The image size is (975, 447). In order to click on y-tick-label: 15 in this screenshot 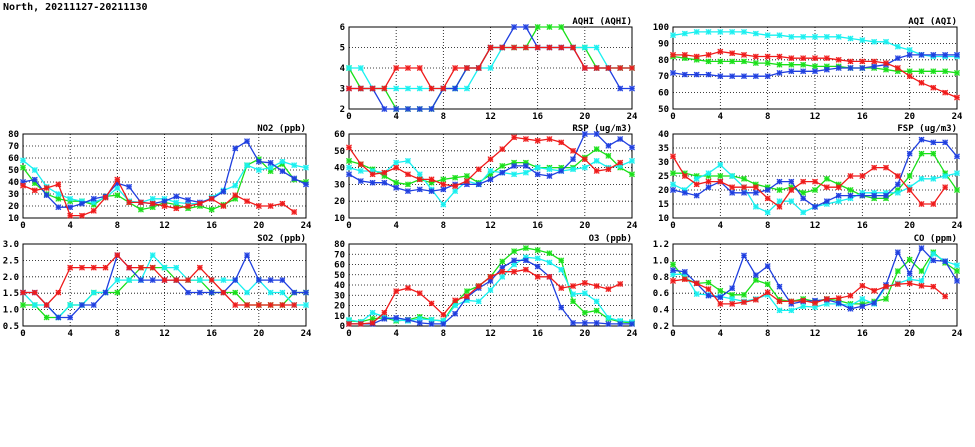, I will do `click(663, 205)`.